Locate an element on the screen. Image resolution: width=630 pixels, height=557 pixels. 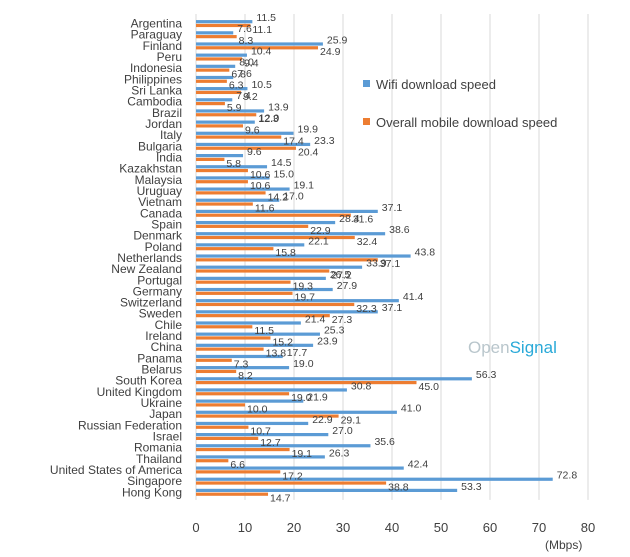
category-label: Japan is located at coordinates (165, 414).